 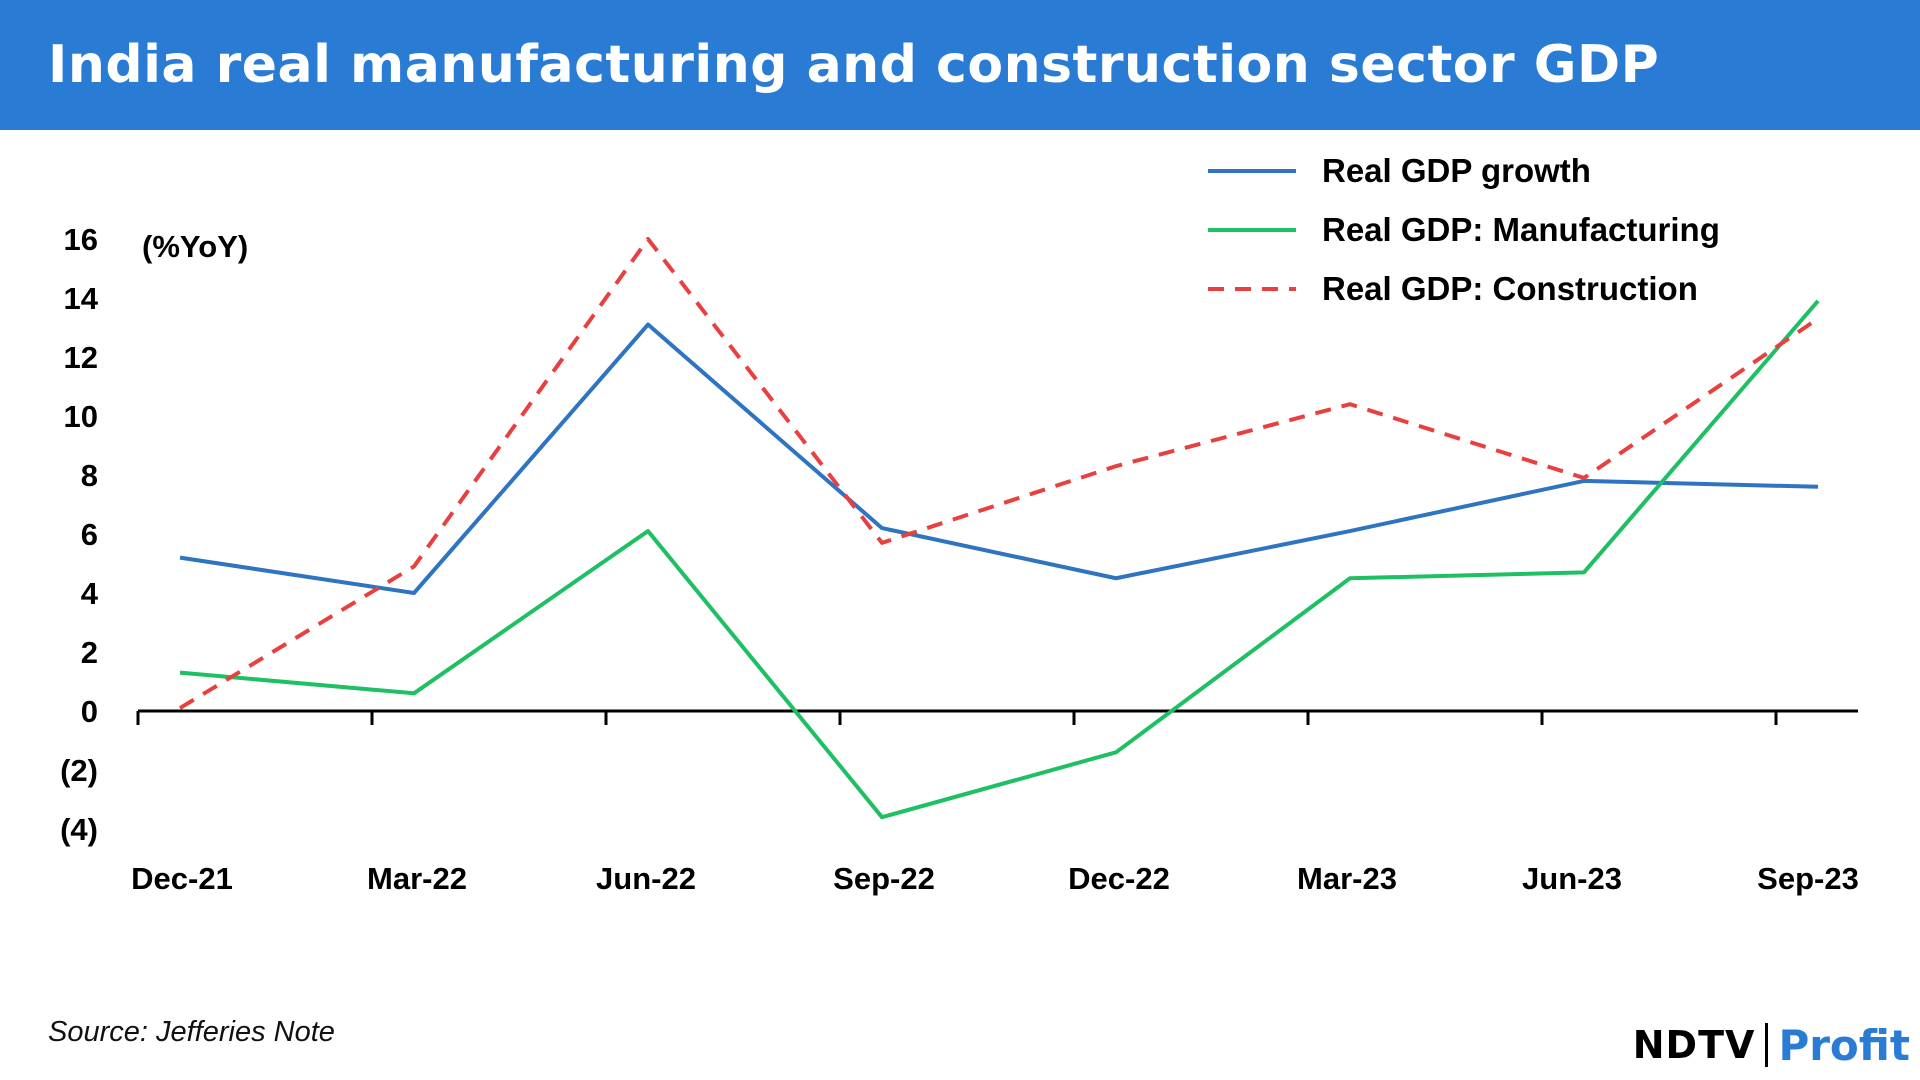 I want to click on y-tick-label: 16, so click(x=81, y=239).